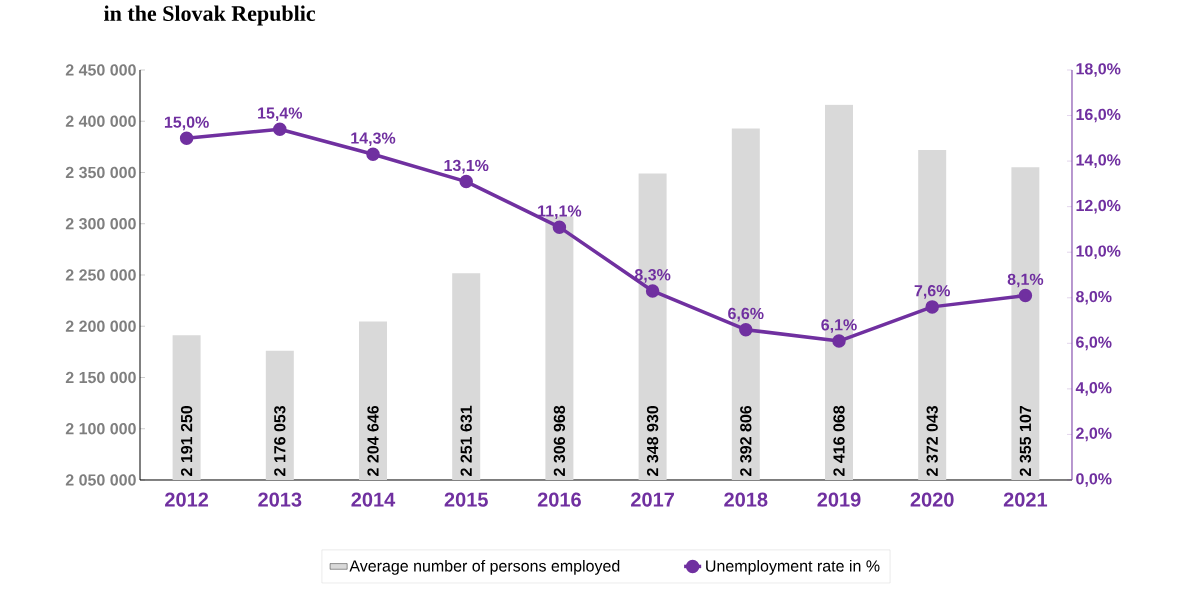 This screenshot has width=1201, height=596. I want to click on x-tick-label: 2019, so click(839, 499).